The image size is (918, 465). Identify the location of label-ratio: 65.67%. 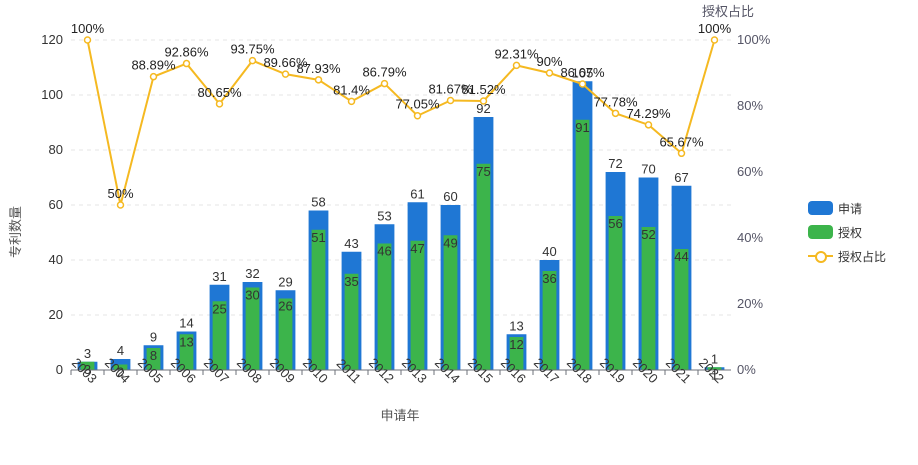
(681, 141).